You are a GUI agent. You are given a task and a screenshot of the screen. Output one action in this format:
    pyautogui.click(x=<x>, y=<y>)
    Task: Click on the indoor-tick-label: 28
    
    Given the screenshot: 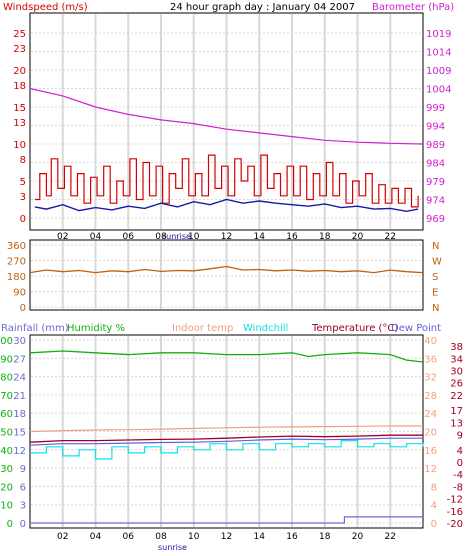 What is the action you would take?
    pyautogui.click(x=430, y=396)
    